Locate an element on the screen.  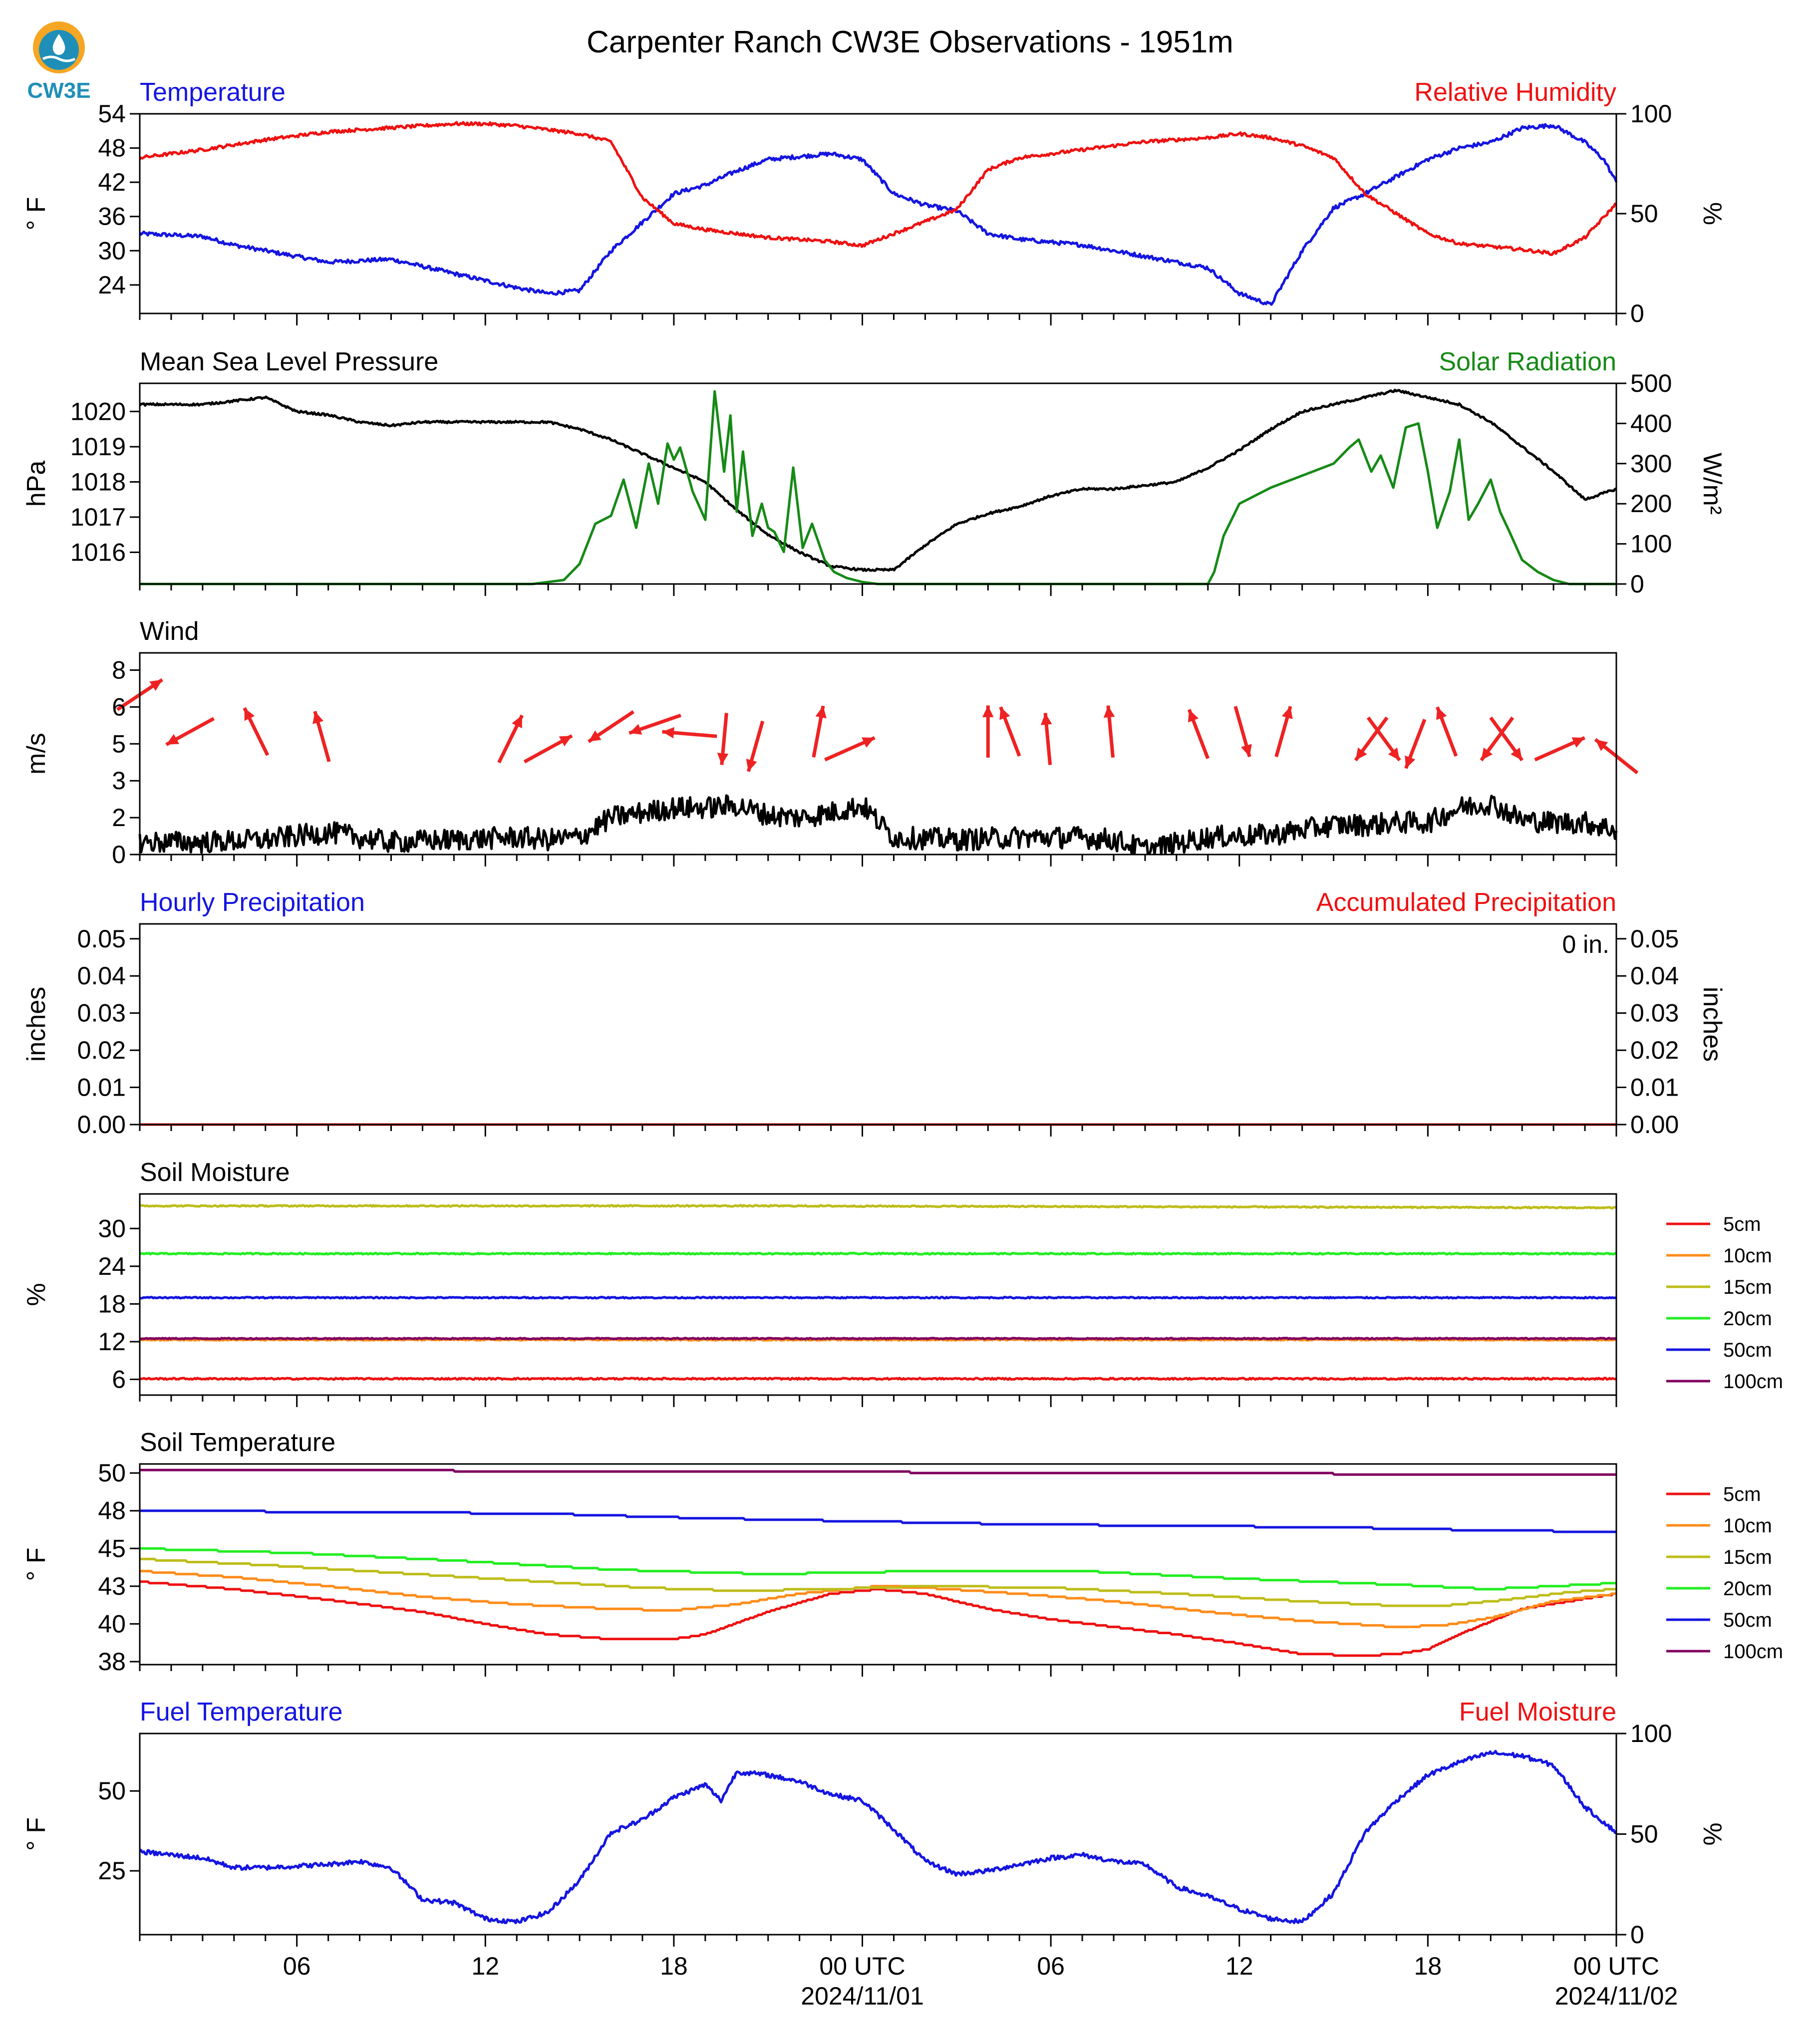
y-tick-label: 0.05 is located at coordinates (101, 939).